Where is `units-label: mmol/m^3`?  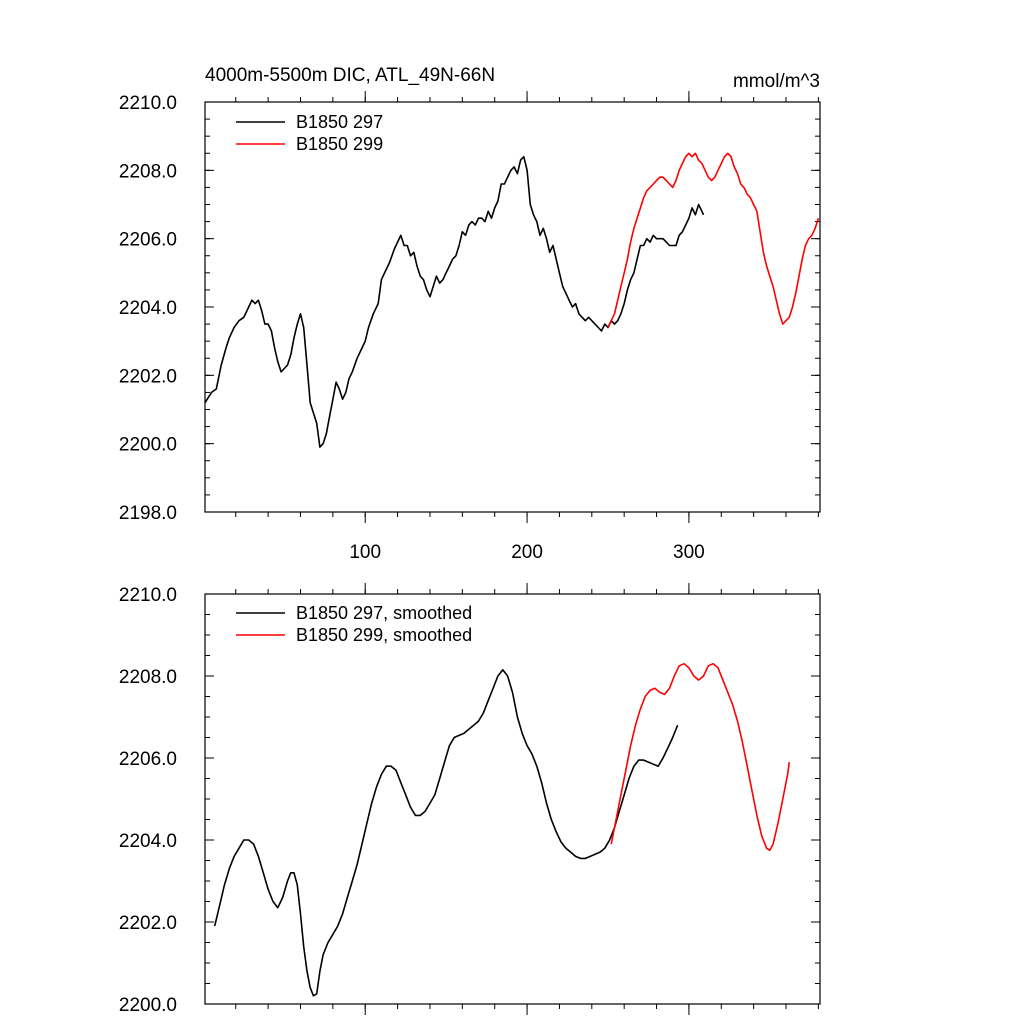 units-label: mmol/m^3 is located at coordinates (776, 81).